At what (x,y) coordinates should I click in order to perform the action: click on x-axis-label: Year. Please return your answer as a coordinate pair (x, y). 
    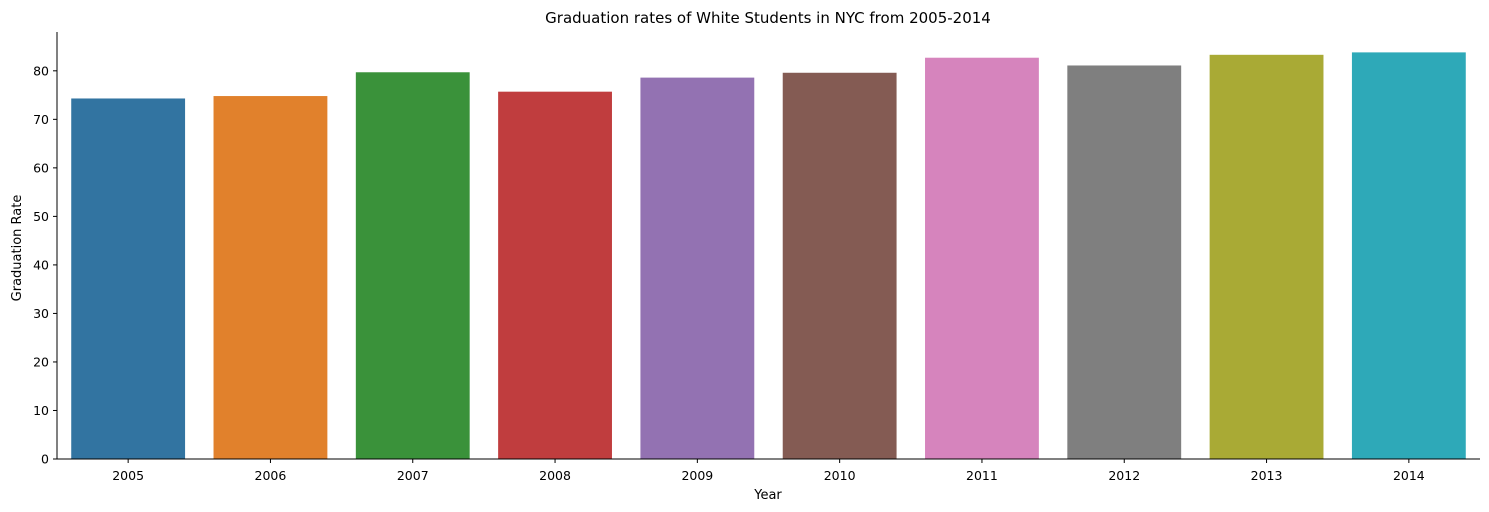
    Looking at the image, I should click on (767, 495).